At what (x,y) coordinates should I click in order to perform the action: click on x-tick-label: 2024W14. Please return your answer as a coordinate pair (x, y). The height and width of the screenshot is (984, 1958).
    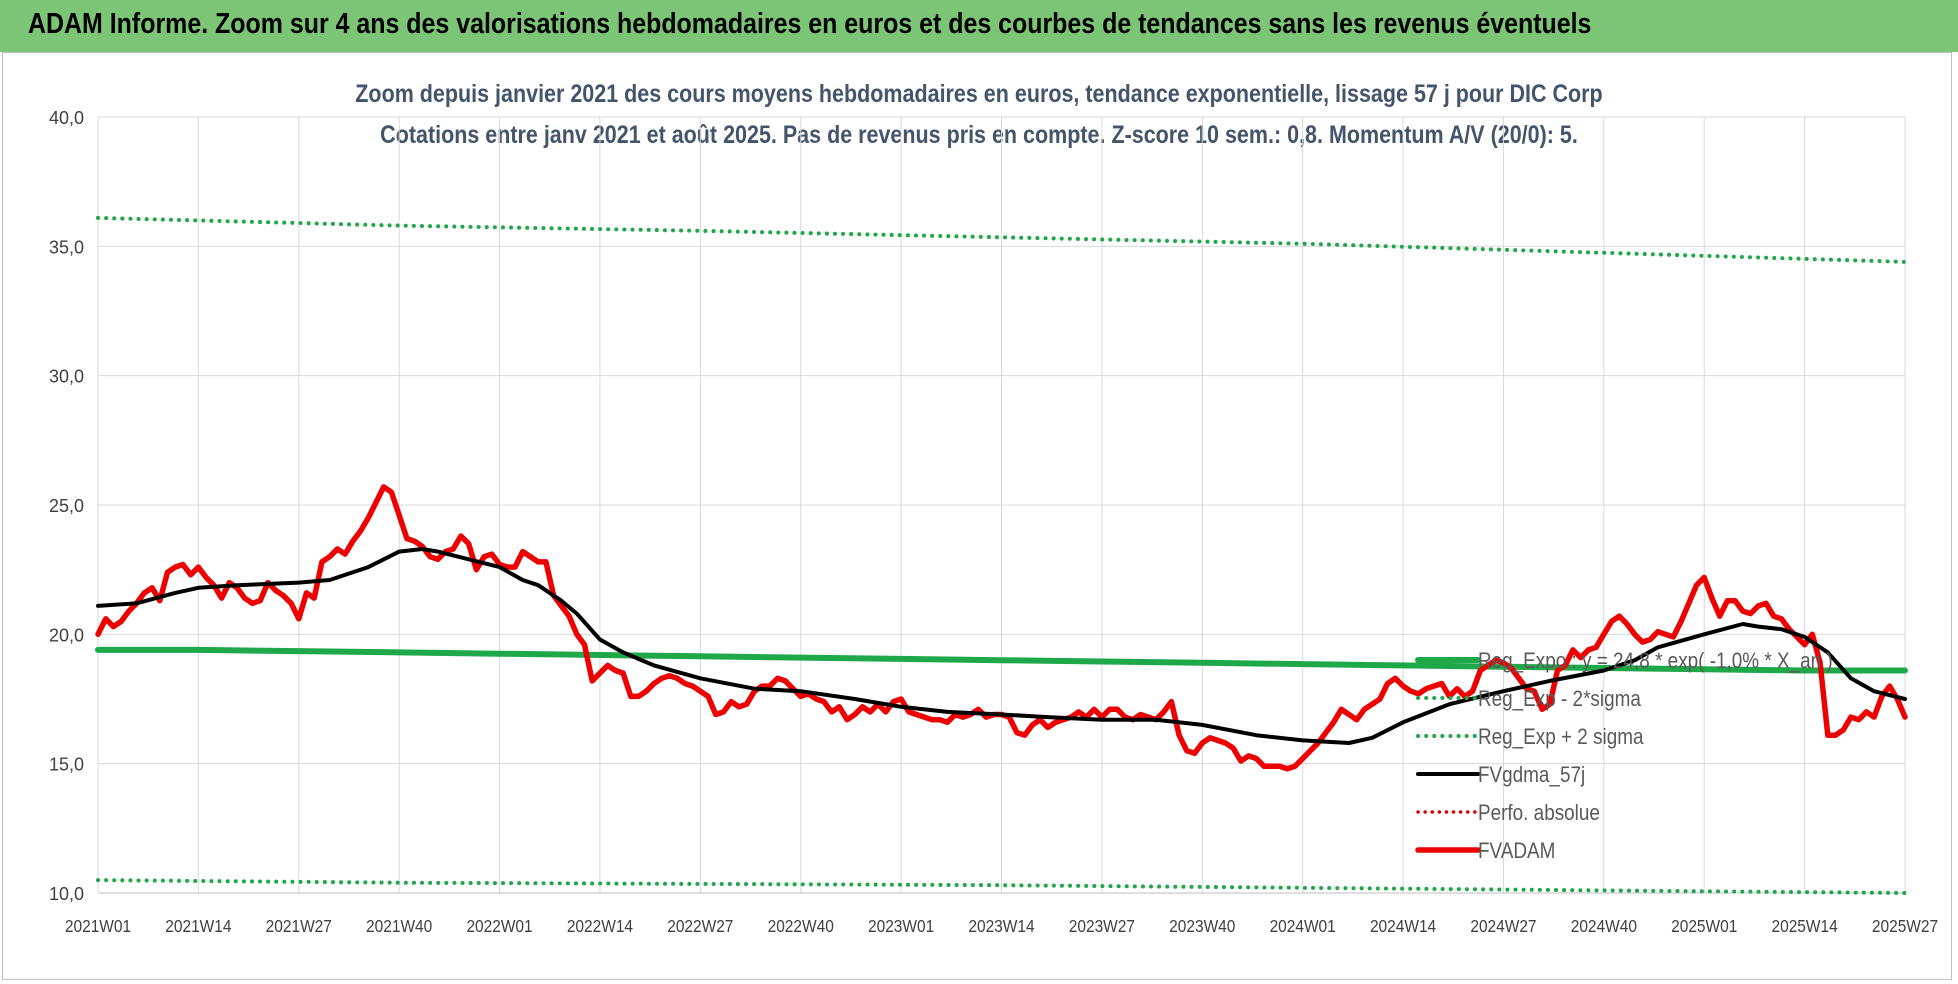
    Looking at the image, I should click on (1403, 926).